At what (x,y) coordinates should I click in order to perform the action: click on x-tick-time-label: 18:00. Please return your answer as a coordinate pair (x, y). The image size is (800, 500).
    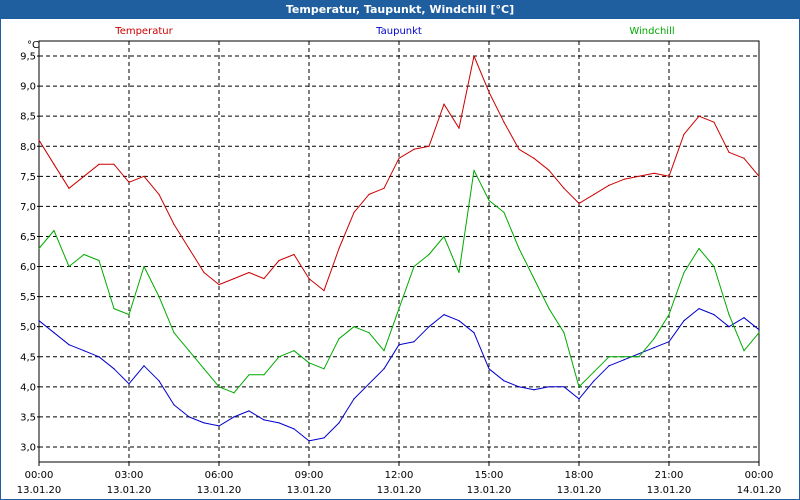
    Looking at the image, I should click on (579, 475).